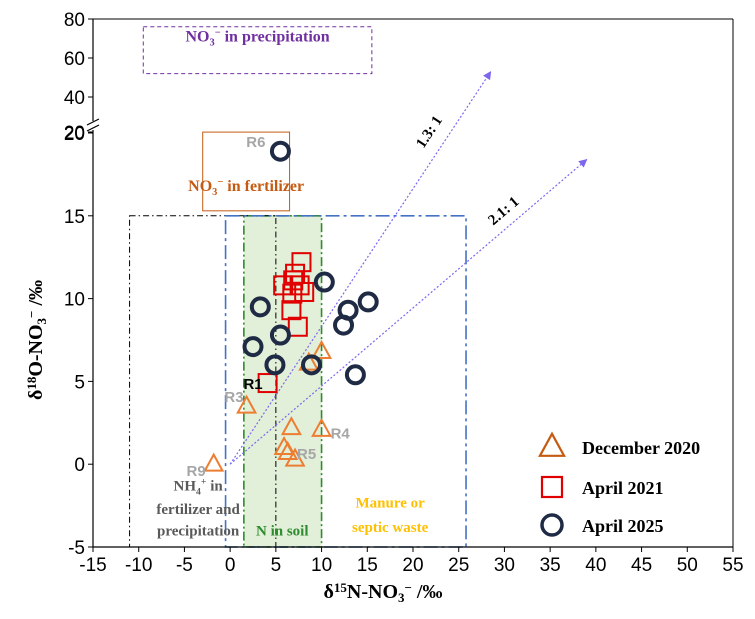 The width and height of the screenshot is (755, 619). I want to click on x-tick-label: -10, so click(138, 565).